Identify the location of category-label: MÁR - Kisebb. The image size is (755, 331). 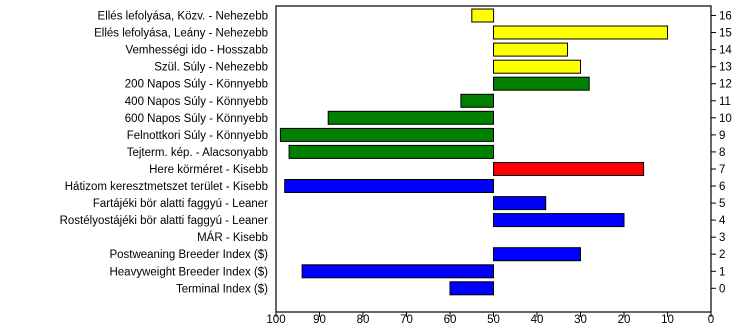
(232, 237).